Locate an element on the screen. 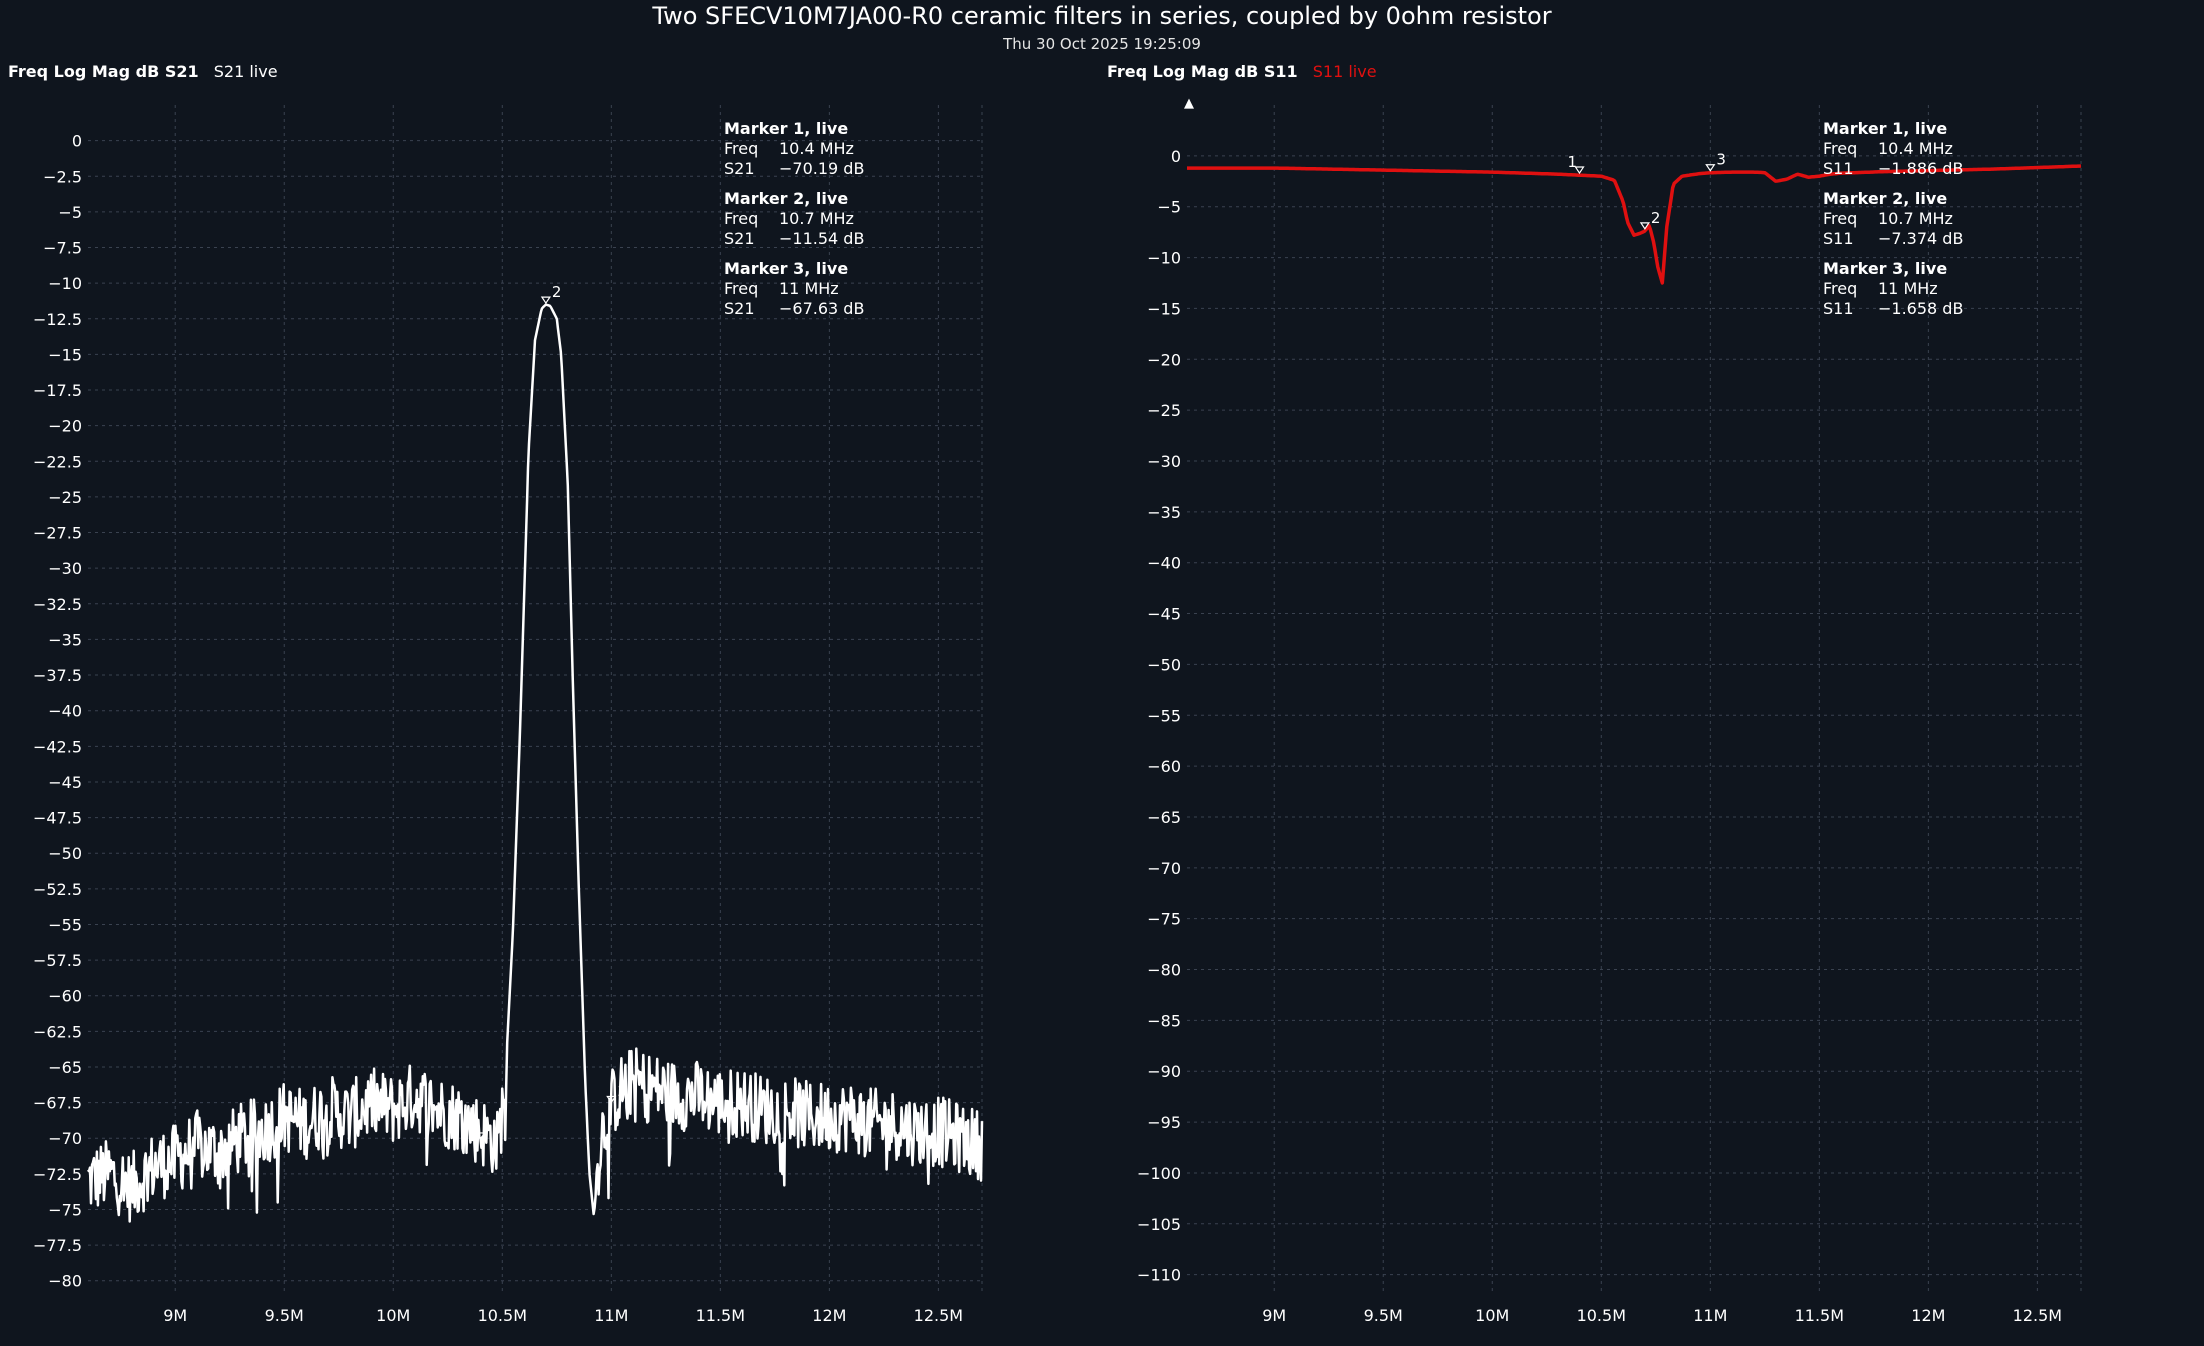 This screenshot has width=2204, height=1346. y-tick-label: −45 is located at coordinates (65, 782).